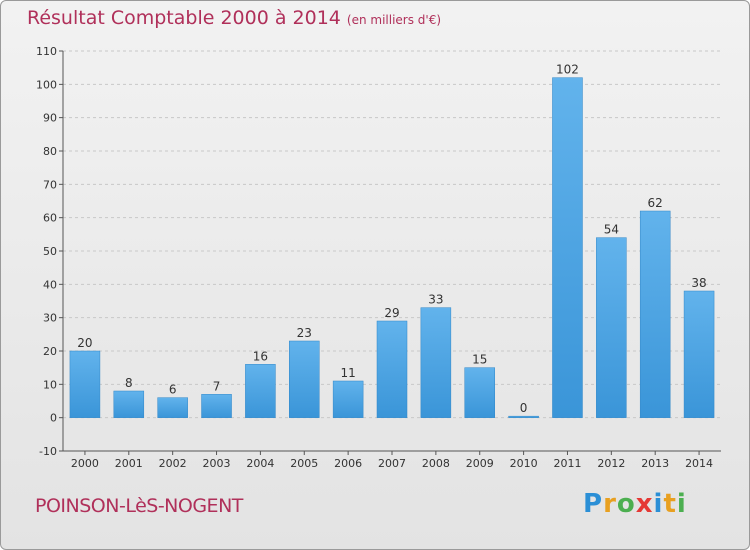 This screenshot has width=750, height=550. I want to click on data-label: 20, so click(84, 343).